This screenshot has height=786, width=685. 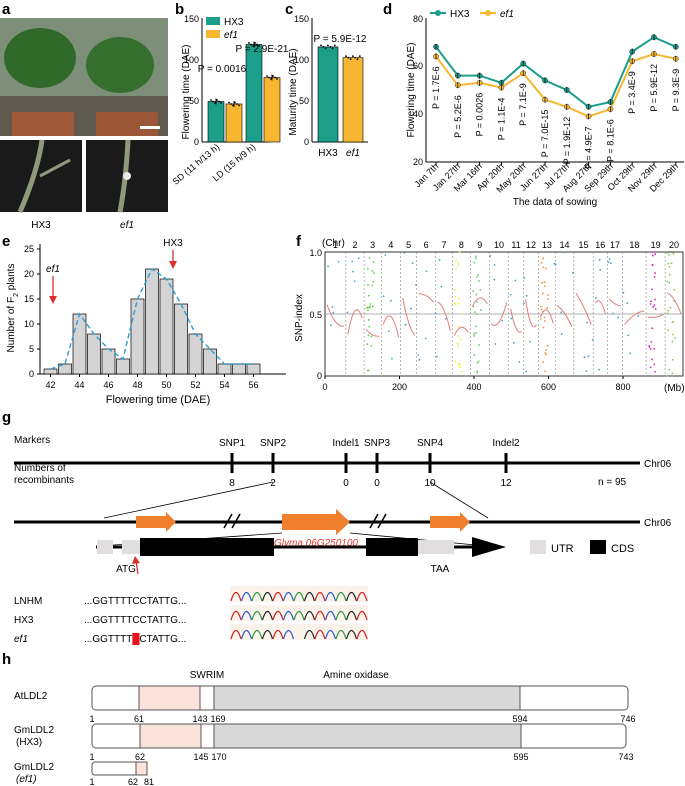 What do you see at coordinates (346, 483) in the screenshot?
I see `recombinant-count: 0` at bounding box center [346, 483].